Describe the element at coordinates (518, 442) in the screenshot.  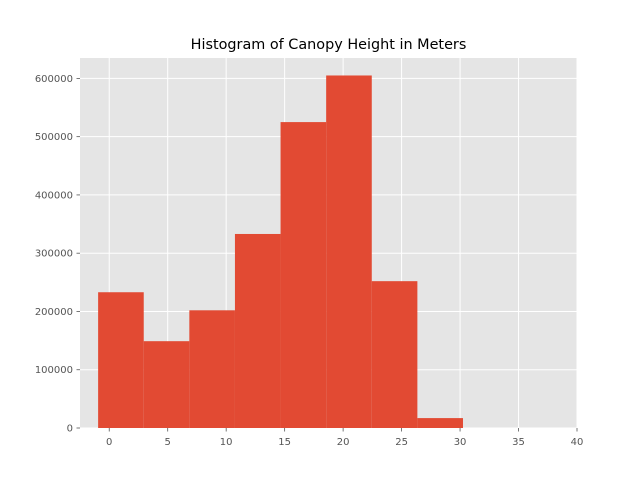
I see `x-tick-label-7: 35` at that location.